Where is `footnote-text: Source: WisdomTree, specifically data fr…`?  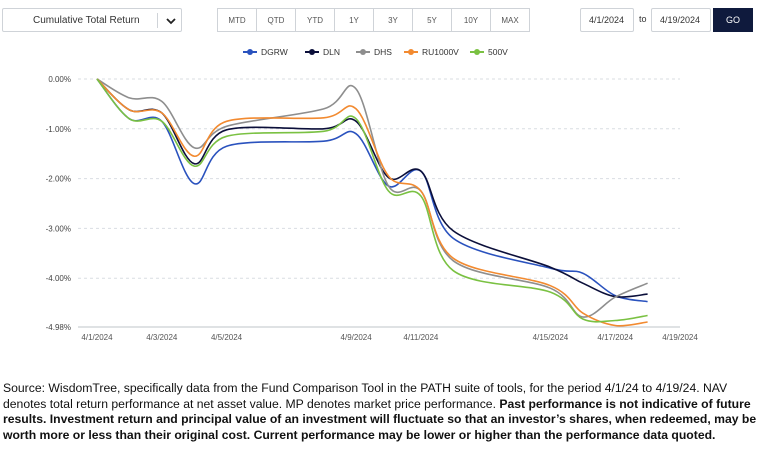 footnote-text: Source: WisdomTree, specifically data fr… is located at coordinates (365, 396).